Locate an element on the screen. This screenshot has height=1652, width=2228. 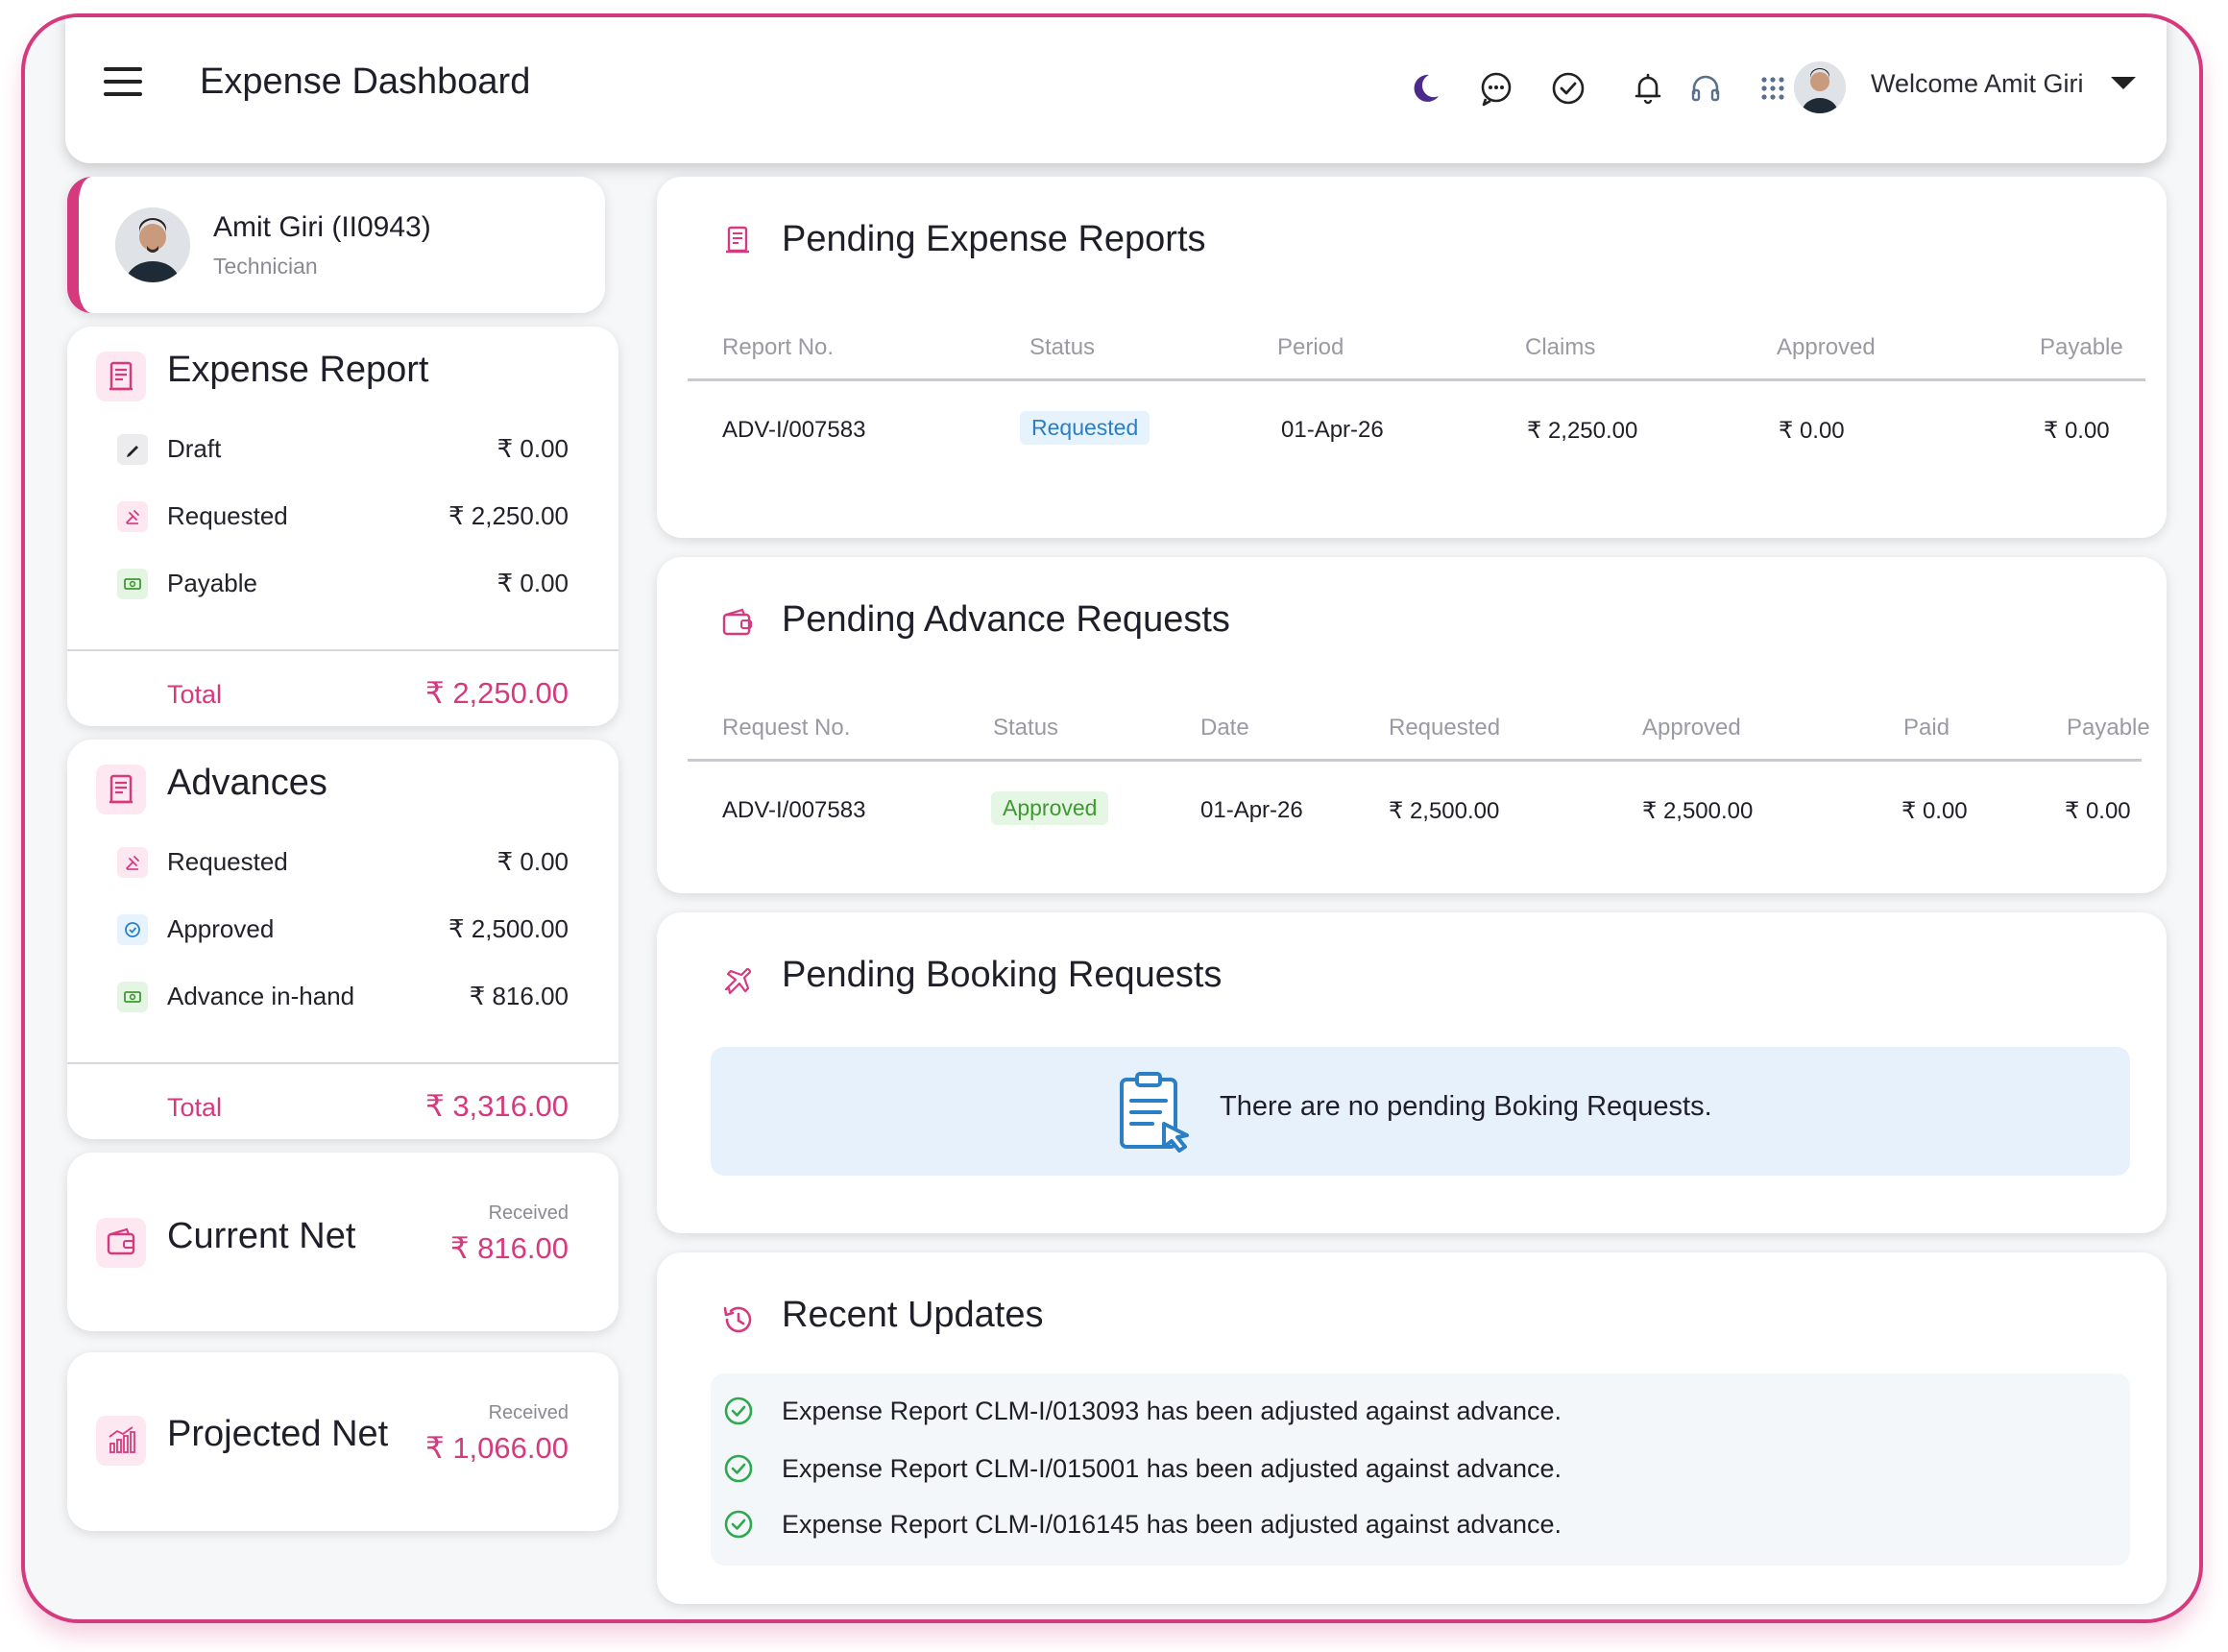
chevron-down-icon is located at coordinates (2123, 83).